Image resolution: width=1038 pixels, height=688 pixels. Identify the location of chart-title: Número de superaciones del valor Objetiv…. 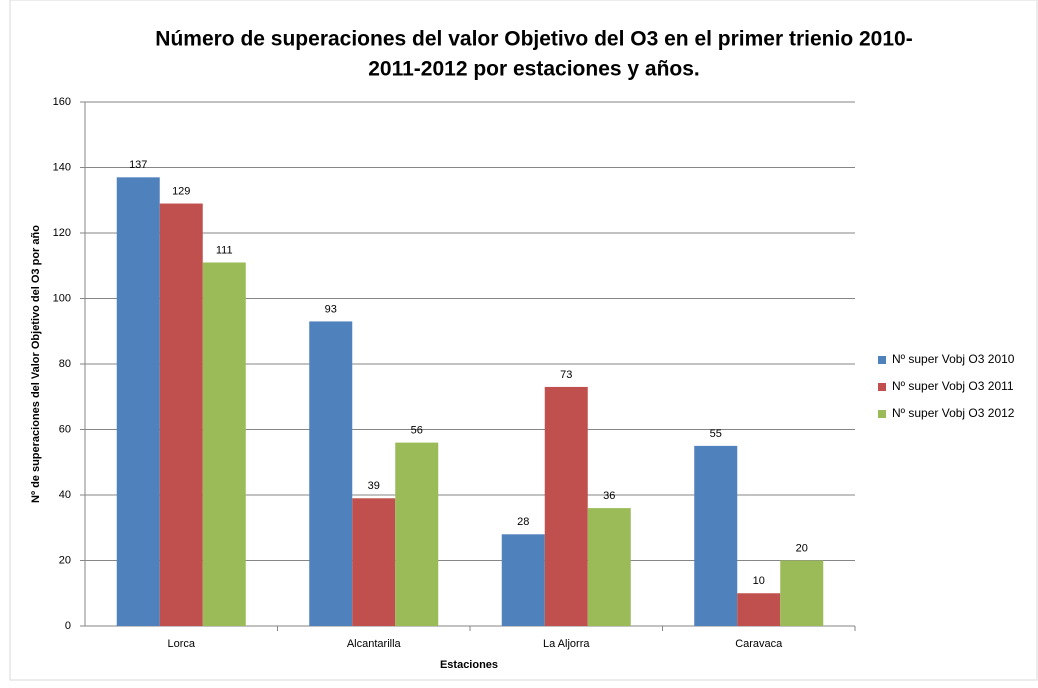
(533, 39).